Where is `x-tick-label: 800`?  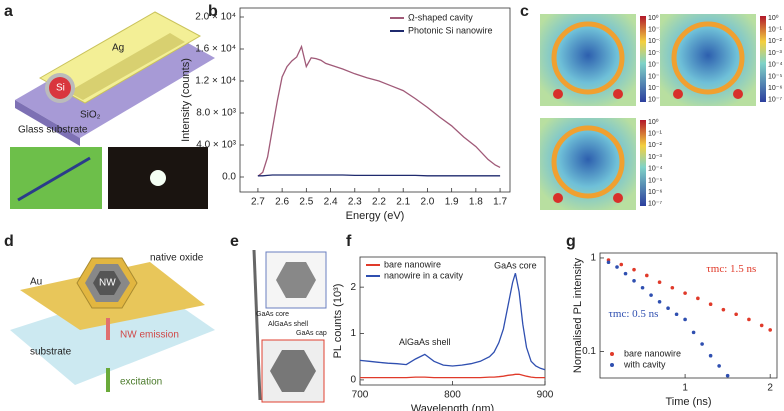 x-tick-label: 800 is located at coordinates (452, 395).